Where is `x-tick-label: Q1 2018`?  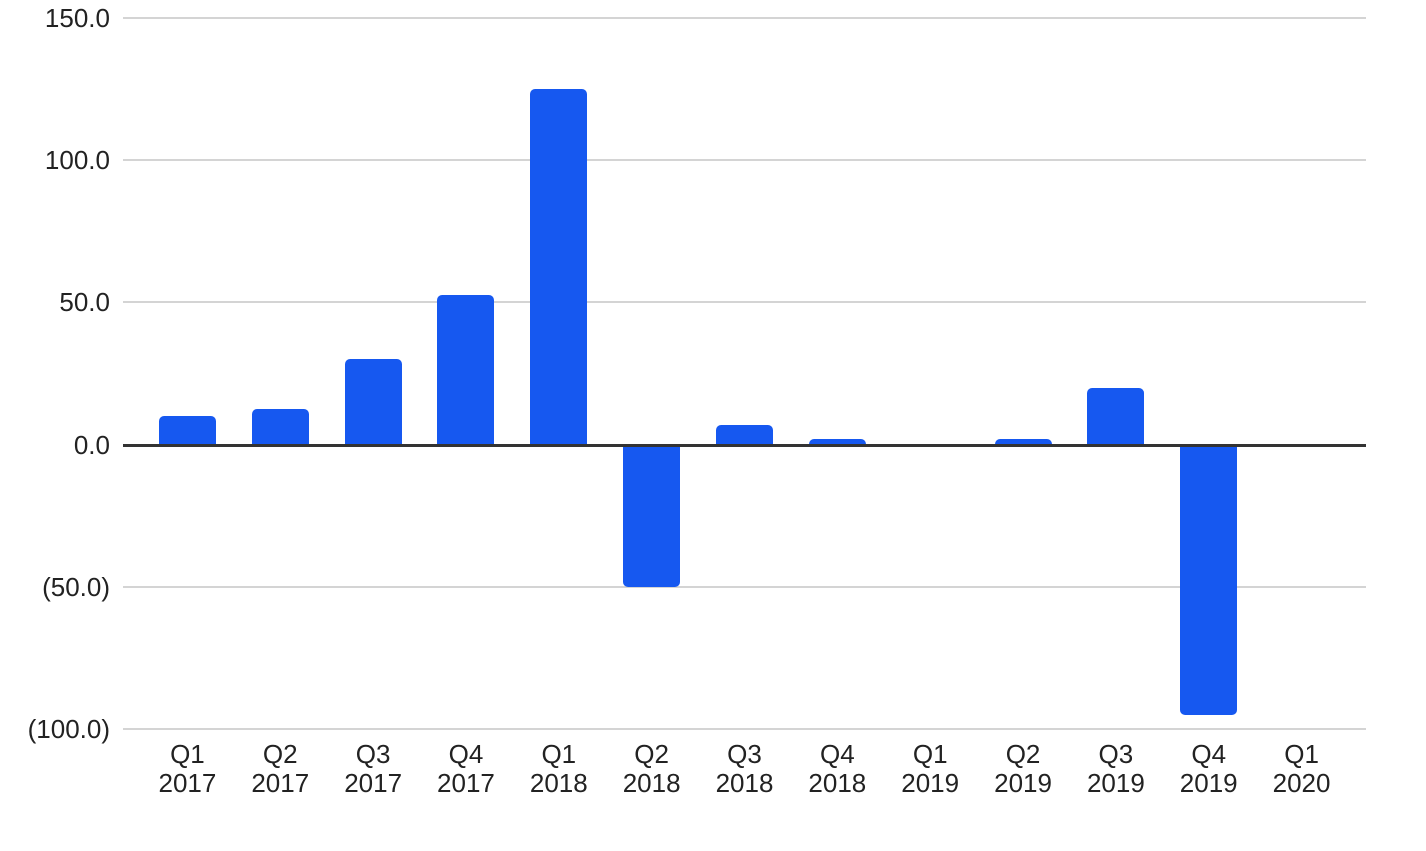
x-tick-label: Q1 2018 is located at coordinates (558, 768).